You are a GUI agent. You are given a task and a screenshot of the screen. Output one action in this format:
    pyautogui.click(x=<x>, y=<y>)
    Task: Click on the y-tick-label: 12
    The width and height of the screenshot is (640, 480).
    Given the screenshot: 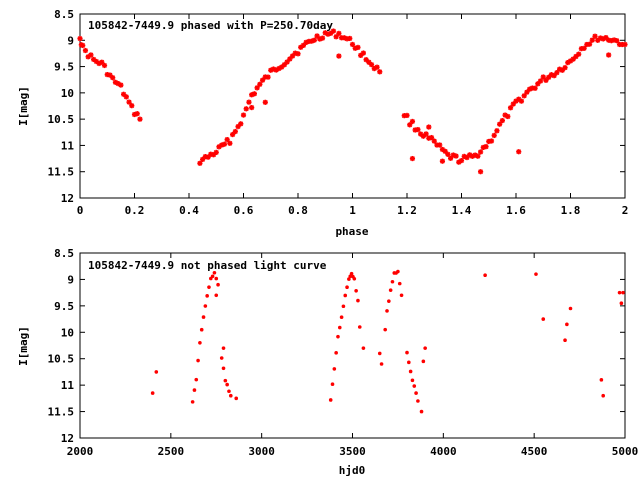 What is the action you would take?
    pyautogui.click(x=67, y=438)
    